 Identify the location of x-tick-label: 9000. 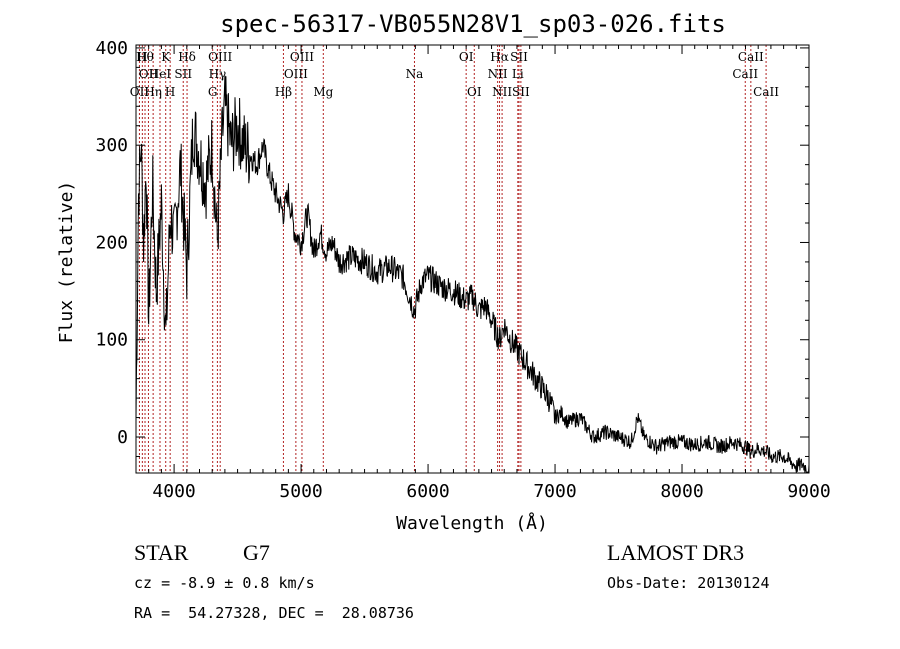
(808, 491).